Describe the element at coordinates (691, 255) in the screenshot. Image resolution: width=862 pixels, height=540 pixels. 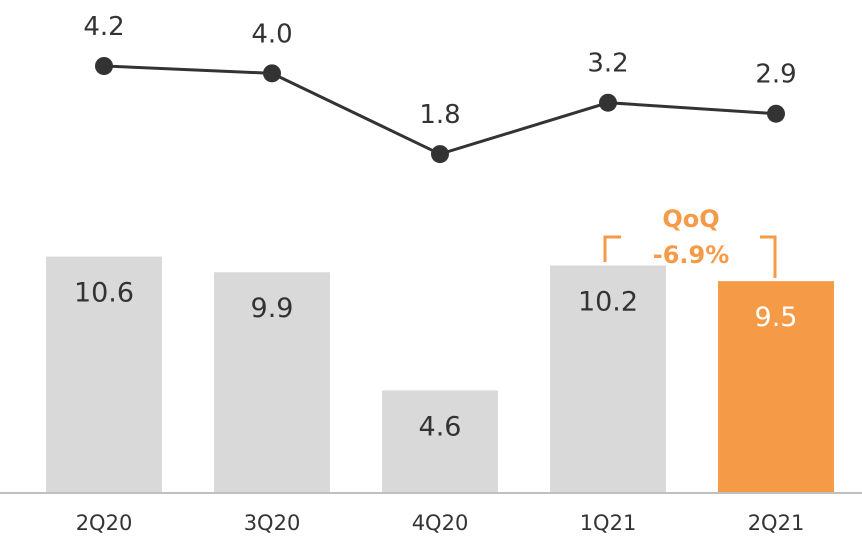
I see `qoq-value: -6.9%` at that location.